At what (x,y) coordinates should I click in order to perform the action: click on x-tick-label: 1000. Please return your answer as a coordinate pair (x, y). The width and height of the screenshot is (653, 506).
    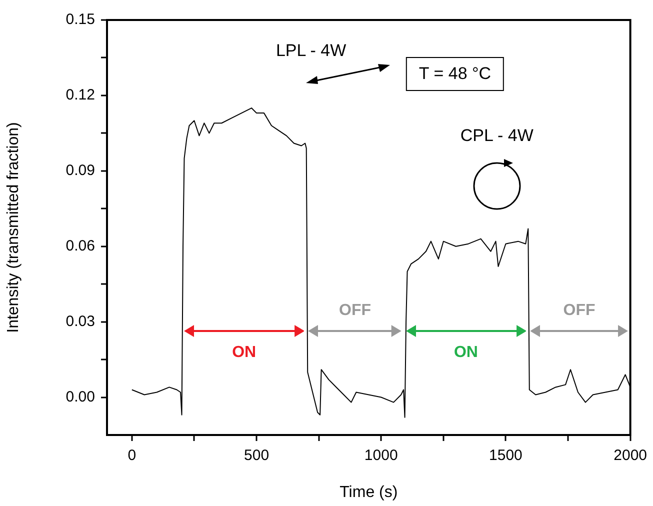
    Looking at the image, I should click on (381, 455).